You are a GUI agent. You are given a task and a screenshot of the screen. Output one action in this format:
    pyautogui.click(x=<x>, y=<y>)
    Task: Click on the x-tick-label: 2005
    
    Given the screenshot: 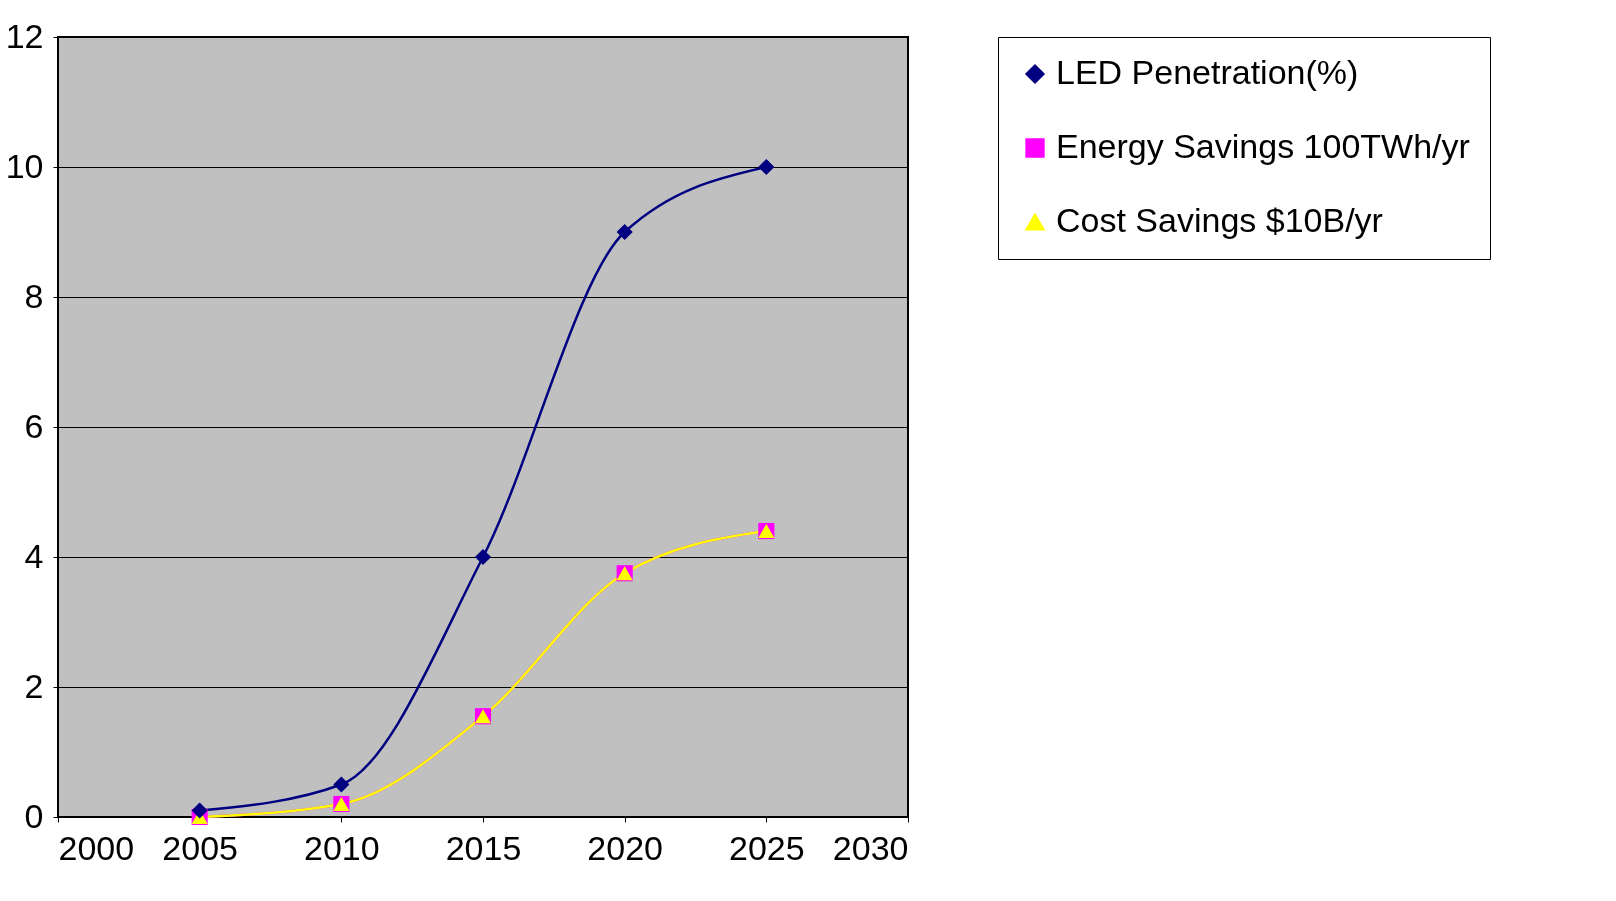 What is the action you would take?
    pyautogui.click(x=200, y=847)
    